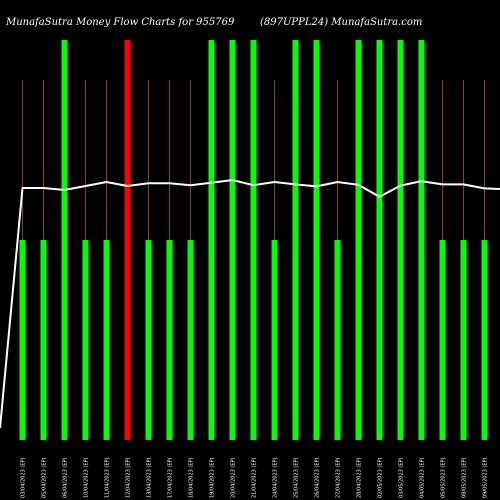 This screenshot has width=500, height=500. What do you see at coordinates (66, 477) in the screenshot?
I see `x-tick-label: 06/04/2023 (EP)` at bounding box center [66, 477].